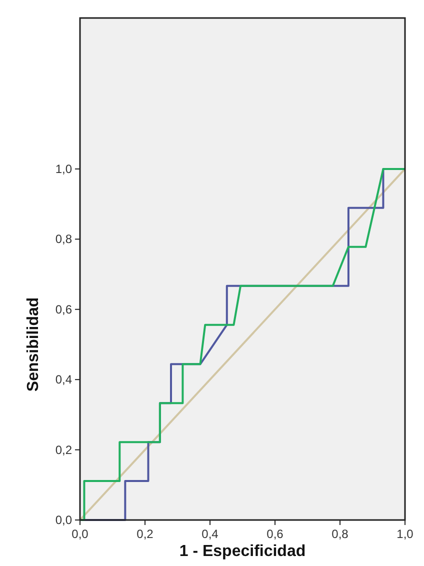 Image resolution: width=424 pixels, height=566 pixels. What do you see at coordinates (63, 379) in the screenshot?
I see `y-tick-label: 0,4` at bounding box center [63, 379].